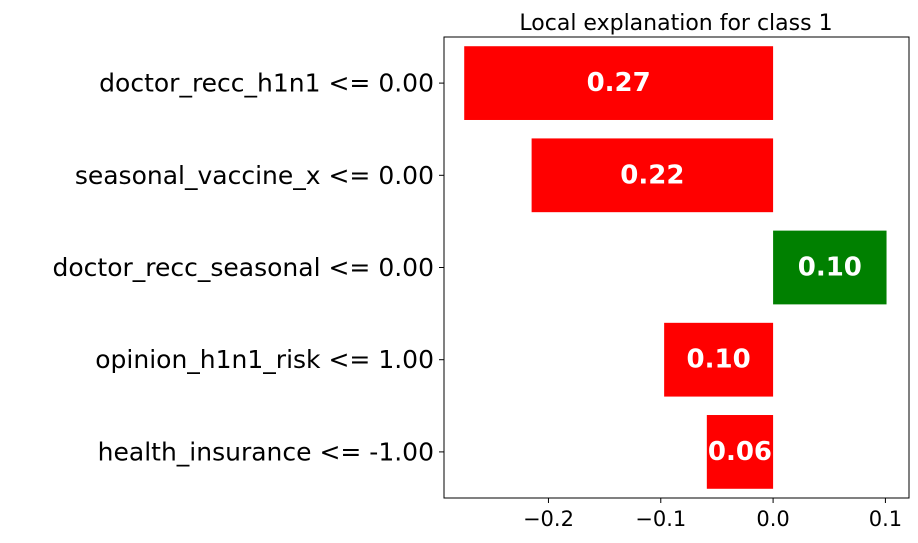  I want to click on y-tick-label: seasonal_vaccine_x <= 0.00, so click(254, 175).